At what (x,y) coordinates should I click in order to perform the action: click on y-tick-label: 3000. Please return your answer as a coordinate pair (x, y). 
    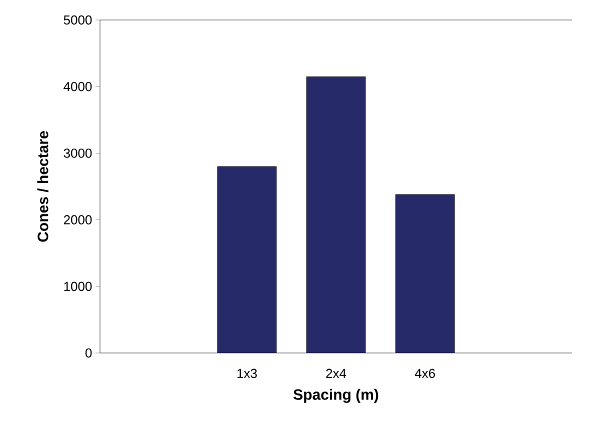
    Looking at the image, I should click on (78, 153).